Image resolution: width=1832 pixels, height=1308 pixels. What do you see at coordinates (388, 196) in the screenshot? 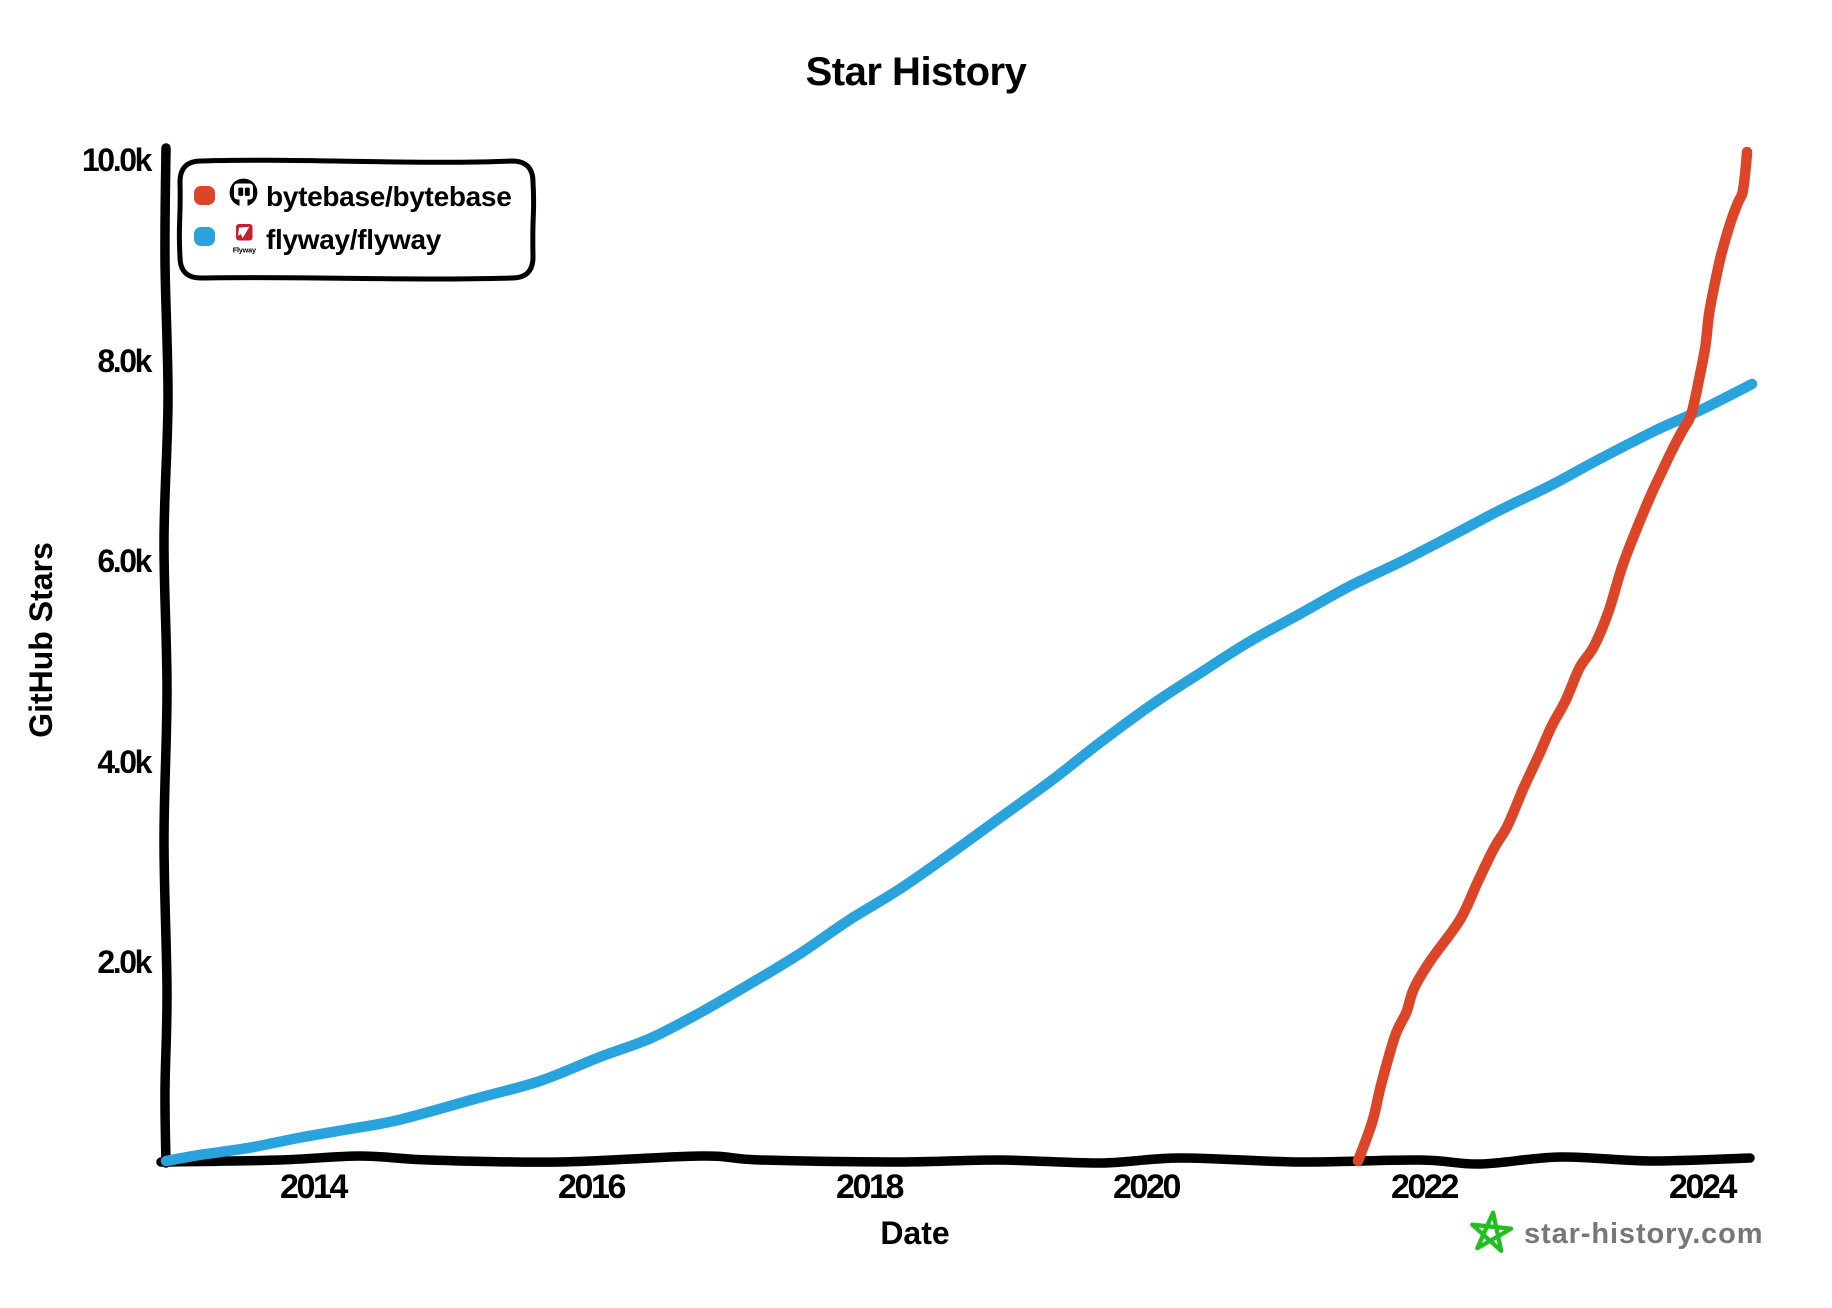
I see `svg-text: bytebase/bytebase` at bounding box center [388, 196].